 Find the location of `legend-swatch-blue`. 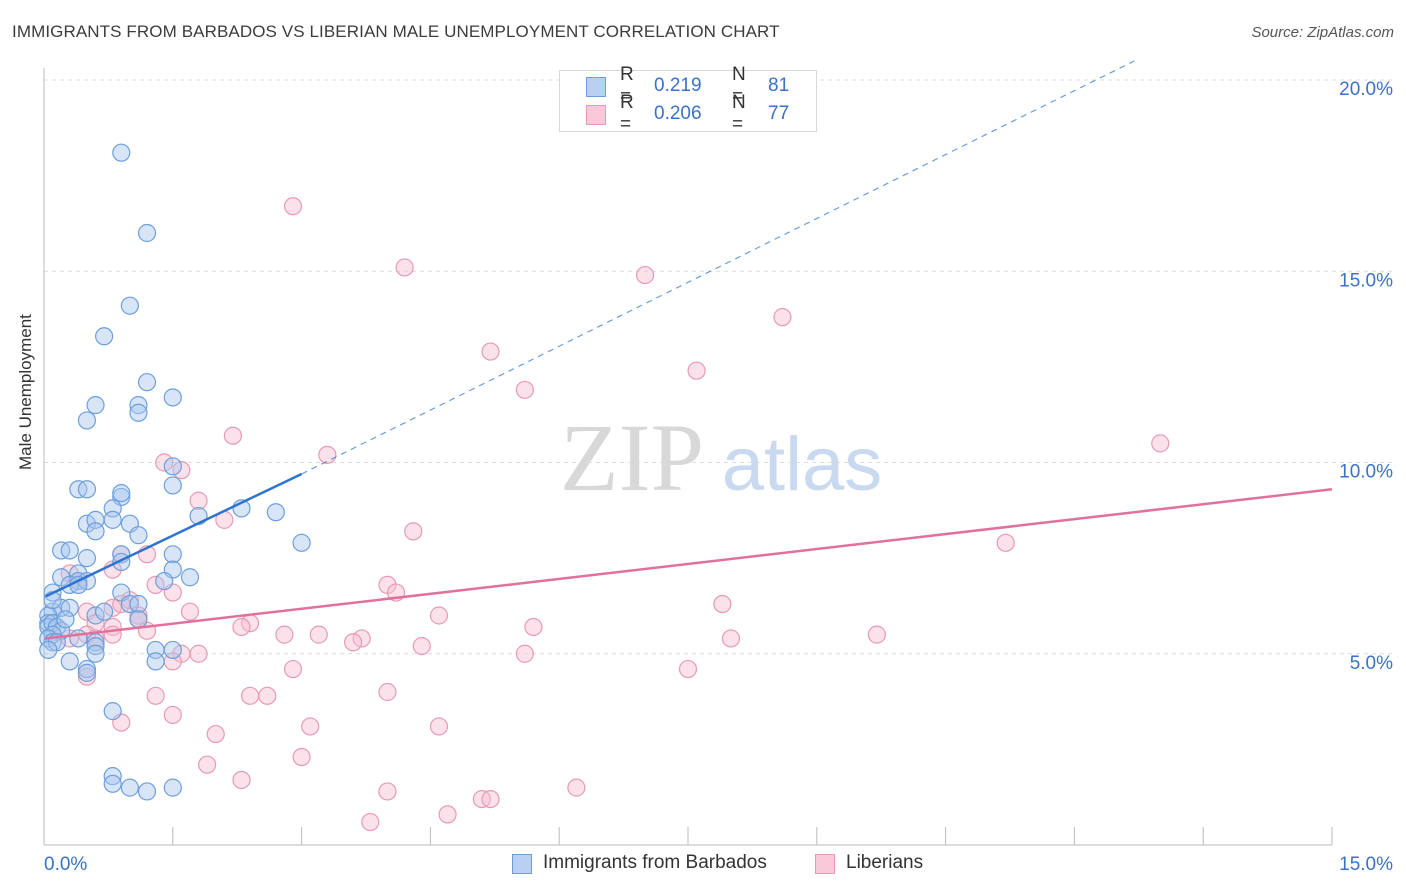

legend-swatch-blue is located at coordinates (522, 864).